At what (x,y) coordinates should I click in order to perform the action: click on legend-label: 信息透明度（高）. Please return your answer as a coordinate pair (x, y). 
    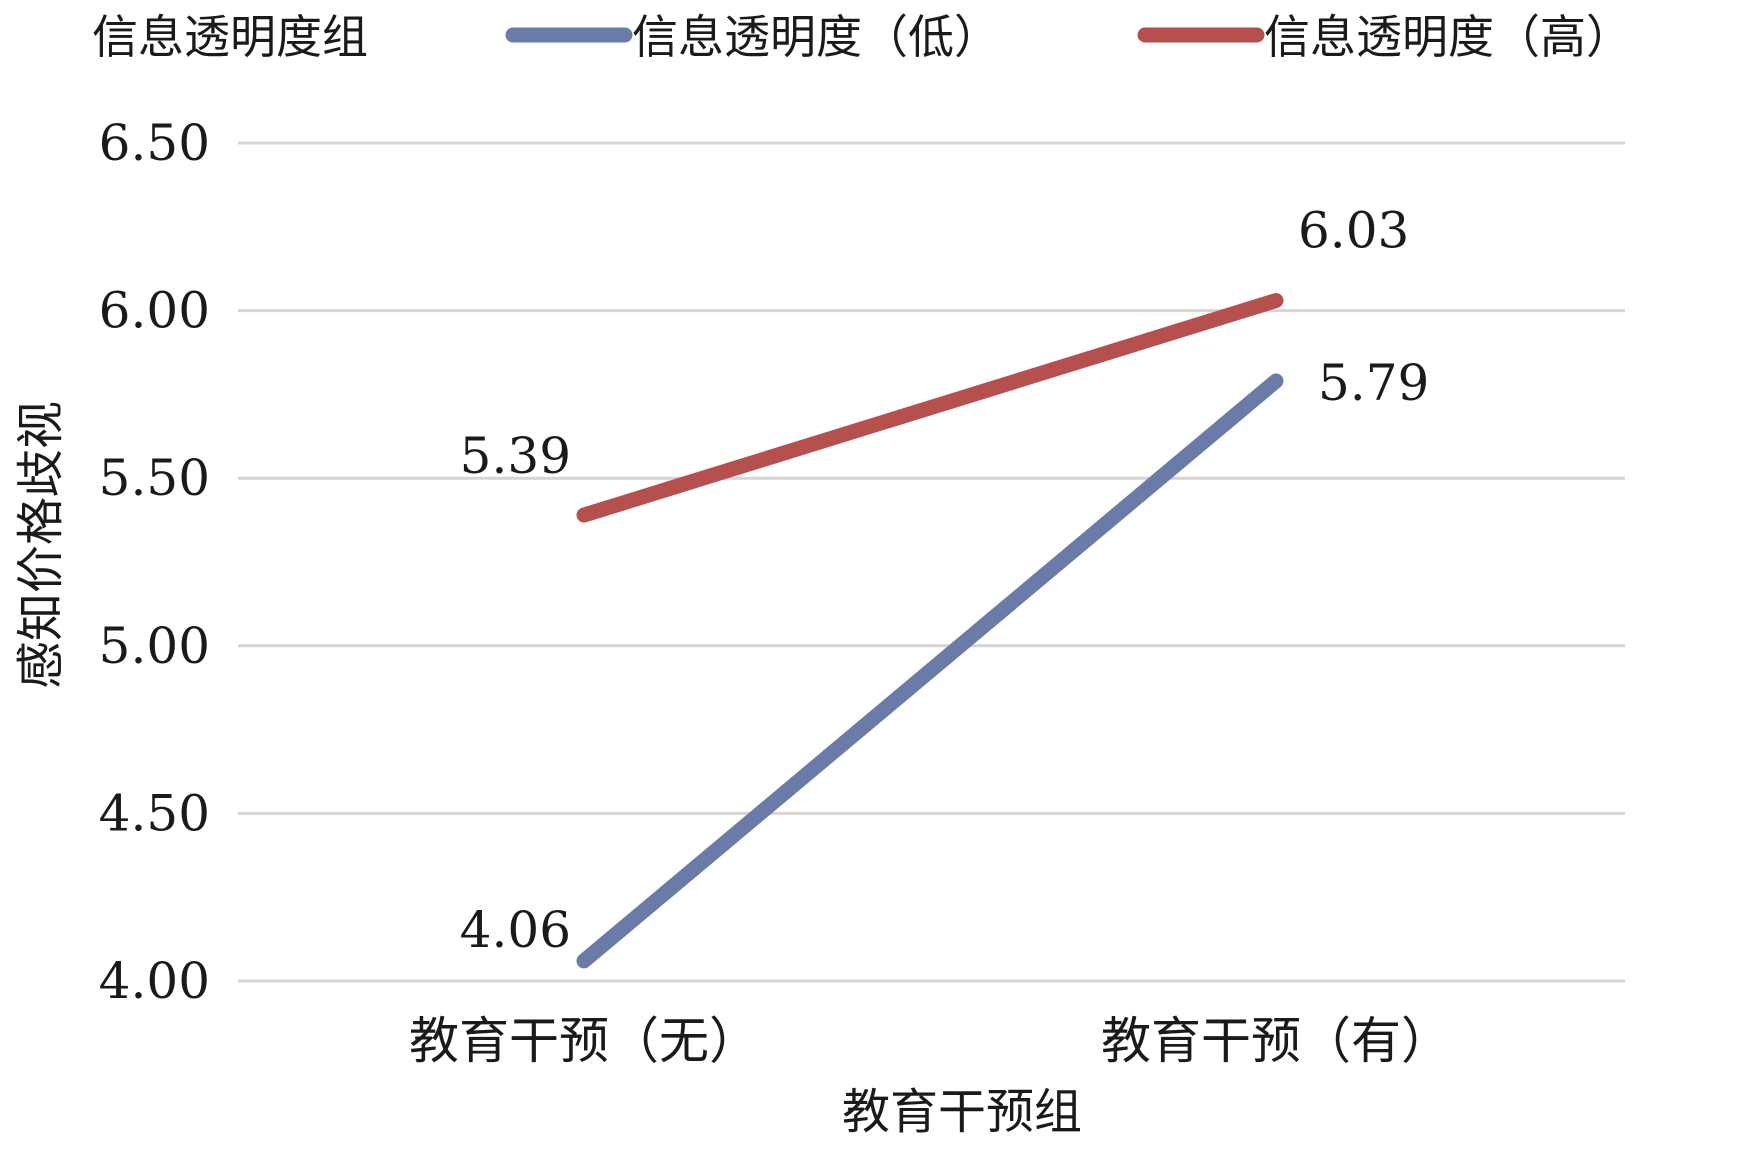
    Looking at the image, I should click on (1448, 37).